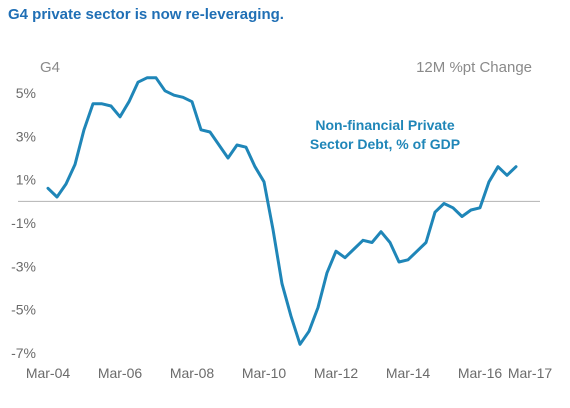  I want to click on y-tick-label: 5%, so click(26, 93).